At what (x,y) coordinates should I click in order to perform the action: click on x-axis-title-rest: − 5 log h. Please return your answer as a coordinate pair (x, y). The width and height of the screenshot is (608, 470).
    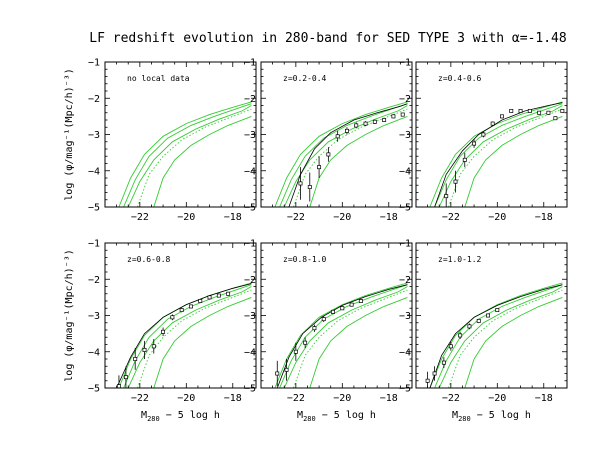
    Looking at the image, I should click on (190, 415).